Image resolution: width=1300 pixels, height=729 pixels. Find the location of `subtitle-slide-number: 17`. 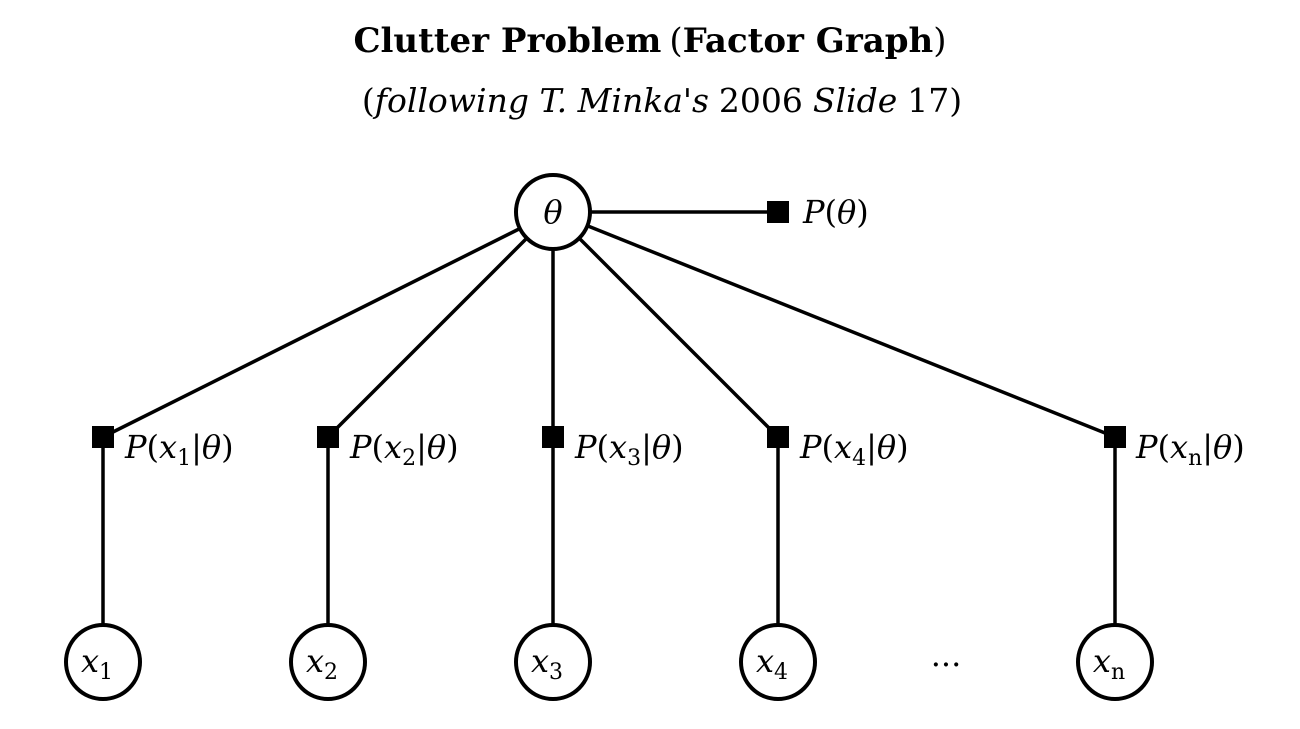

subtitle-slide-number: 17 is located at coordinates (928, 100).